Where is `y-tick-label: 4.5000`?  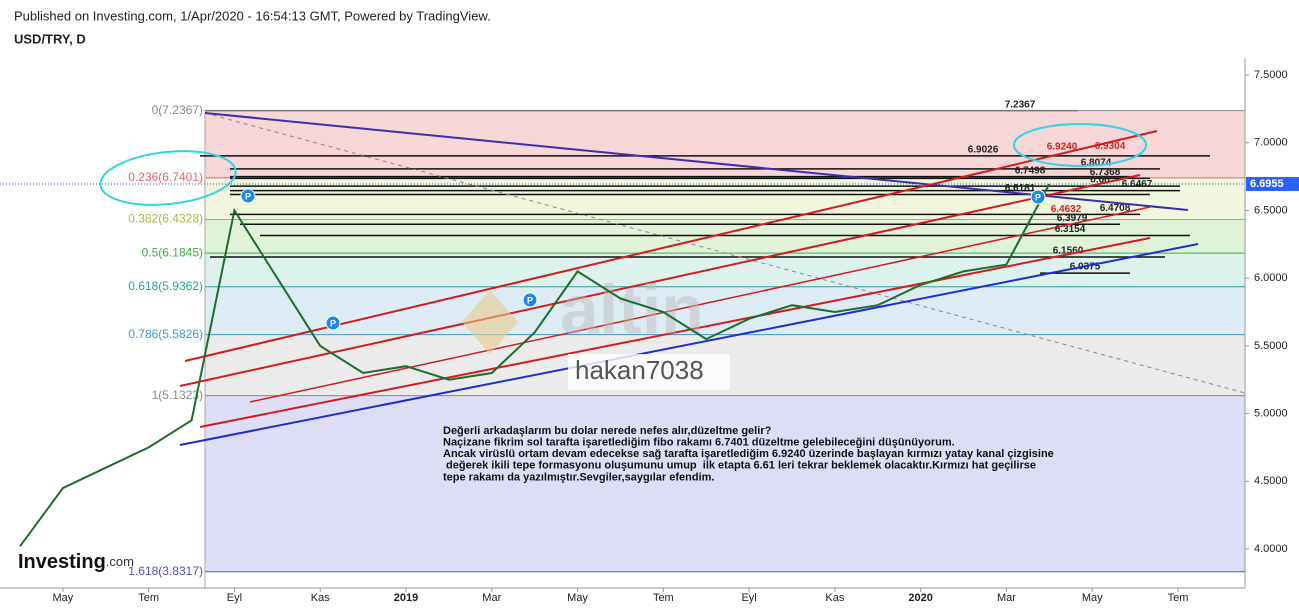 y-tick-label: 4.5000 is located at coordinates (1271, 481).